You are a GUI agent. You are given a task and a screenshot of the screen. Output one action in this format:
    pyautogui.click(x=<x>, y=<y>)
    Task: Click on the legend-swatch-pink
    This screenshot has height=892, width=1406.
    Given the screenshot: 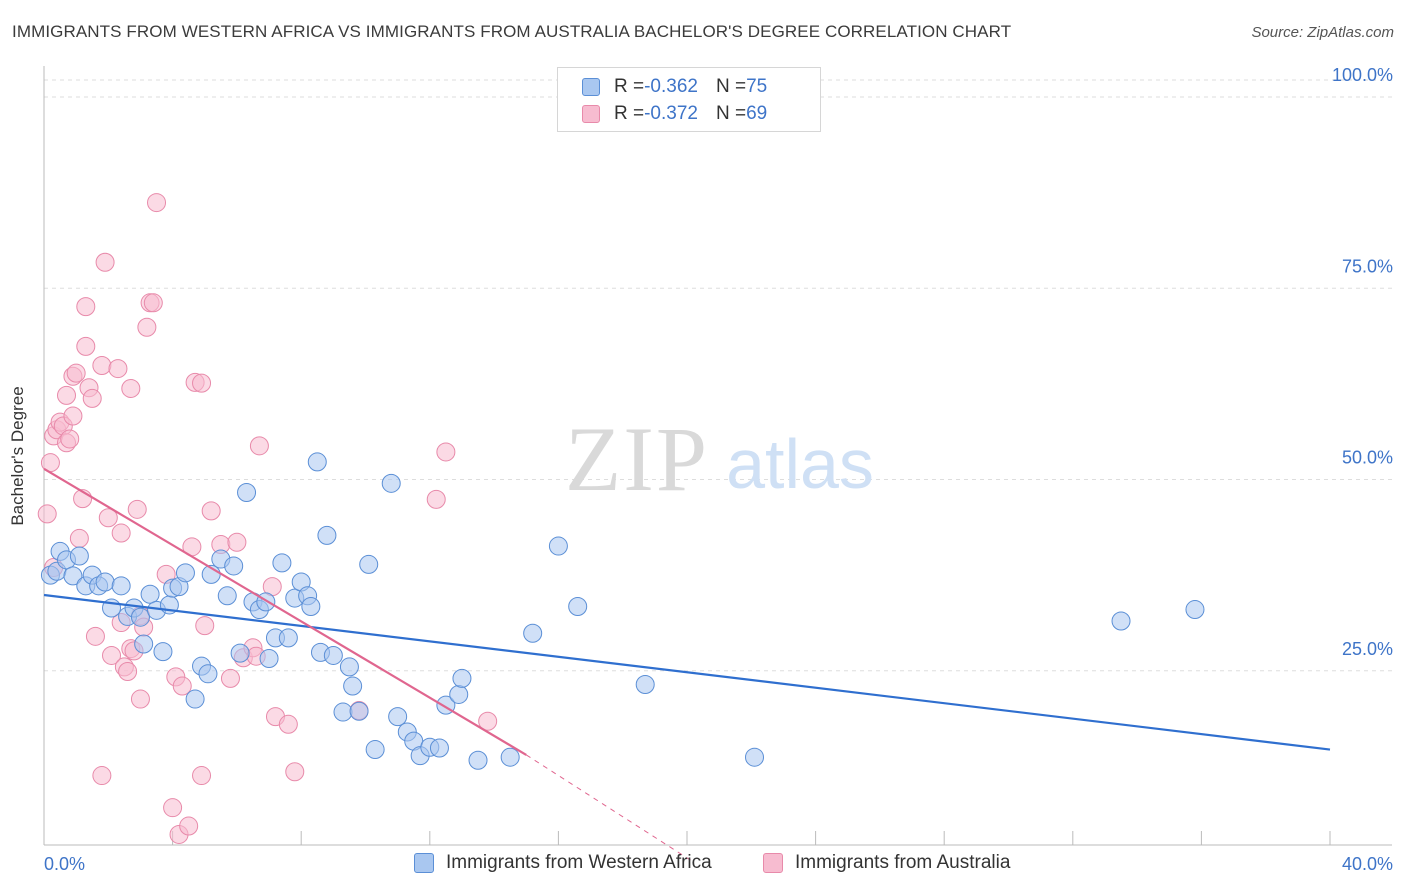 What is the action you would take?
    pyautogui.click(x=591, y=114)
    